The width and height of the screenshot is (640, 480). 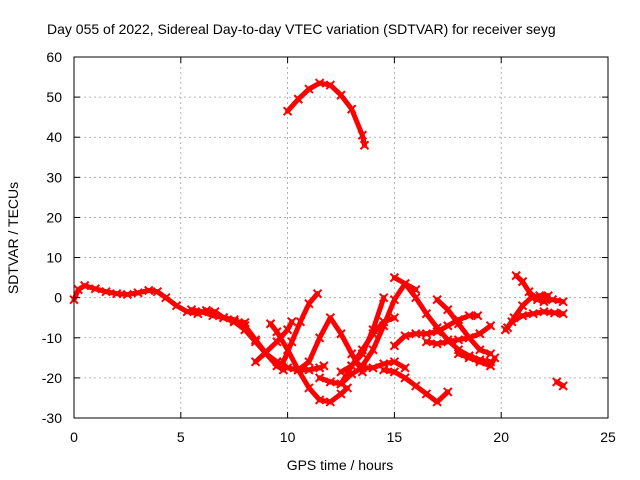 I want to click on y-tick-label: 50, so click(x=54, y=97).